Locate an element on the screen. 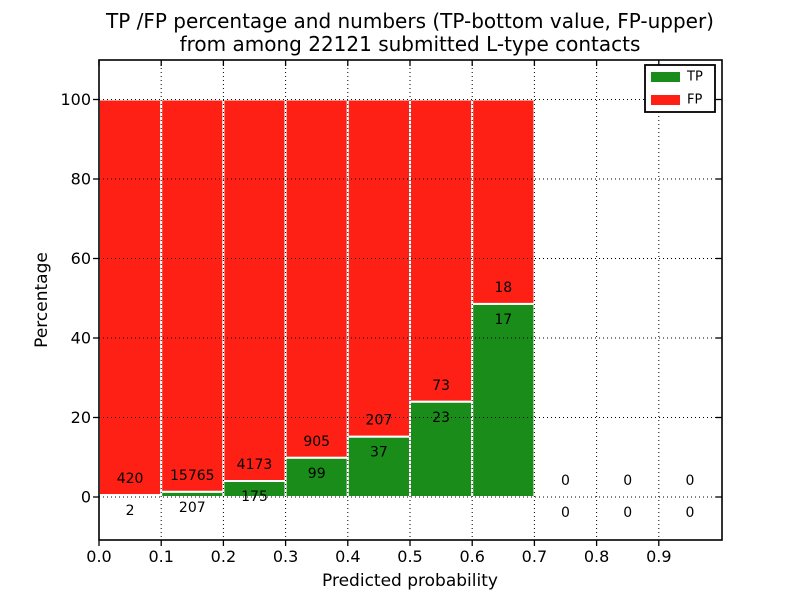 The image size is (800, 600). tp-count-label: 23 is located at coordinates (441, 418).